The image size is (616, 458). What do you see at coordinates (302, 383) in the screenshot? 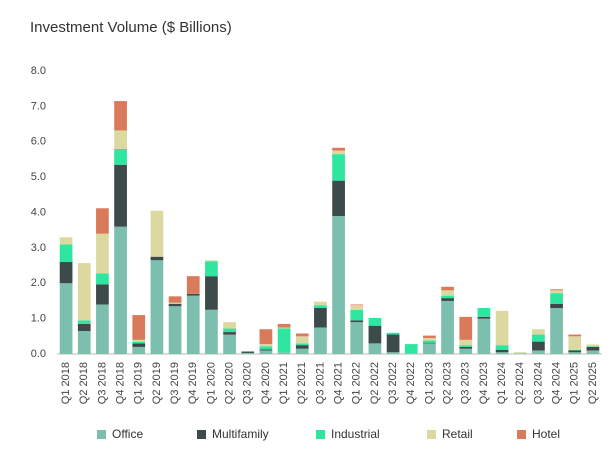
I see `x-tick-label: Q2 2021` at bounding box center [302, 383].